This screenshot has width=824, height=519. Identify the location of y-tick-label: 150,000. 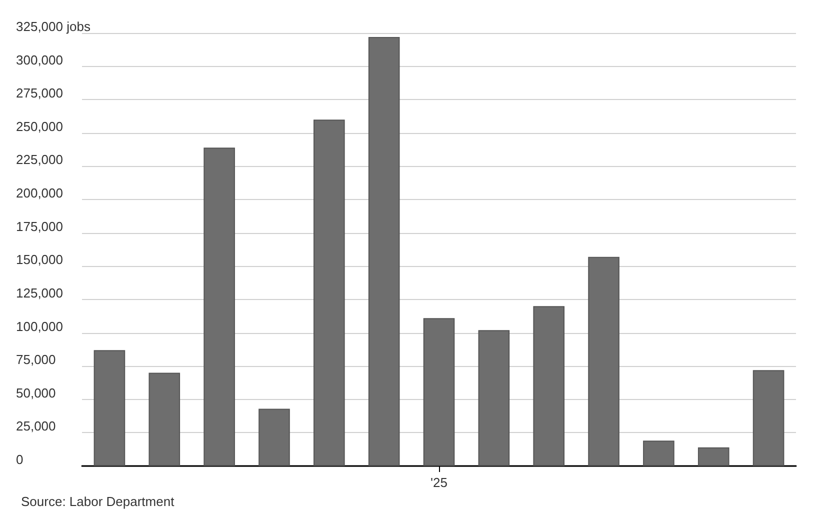
(39, 260).